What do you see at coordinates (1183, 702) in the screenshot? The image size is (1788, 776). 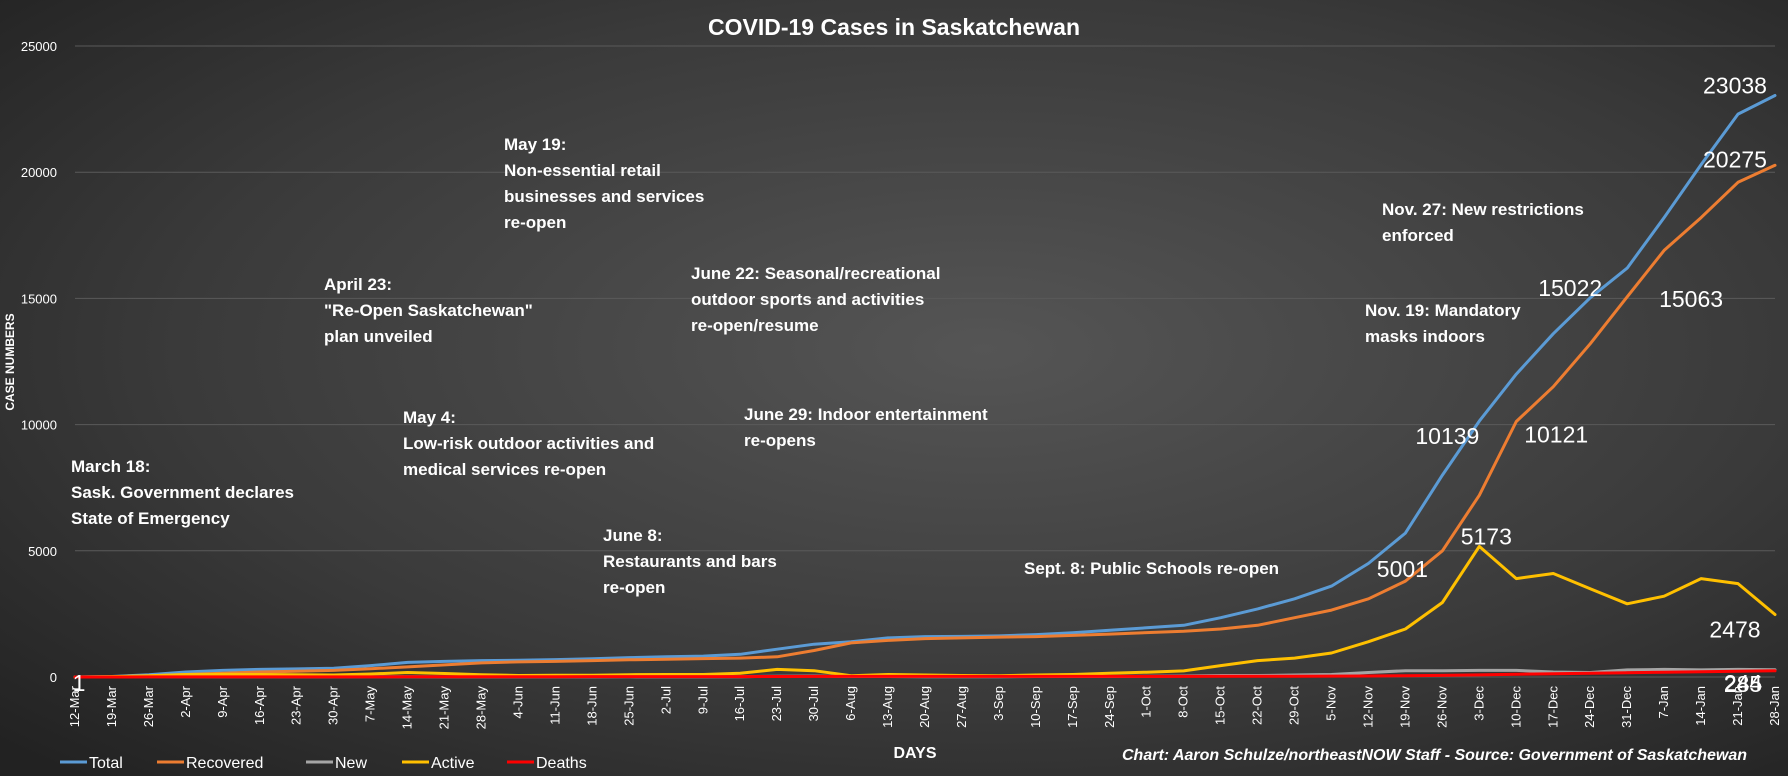 I see `x-tick-label: 8-Oct` at bounding box center [1183, 702].